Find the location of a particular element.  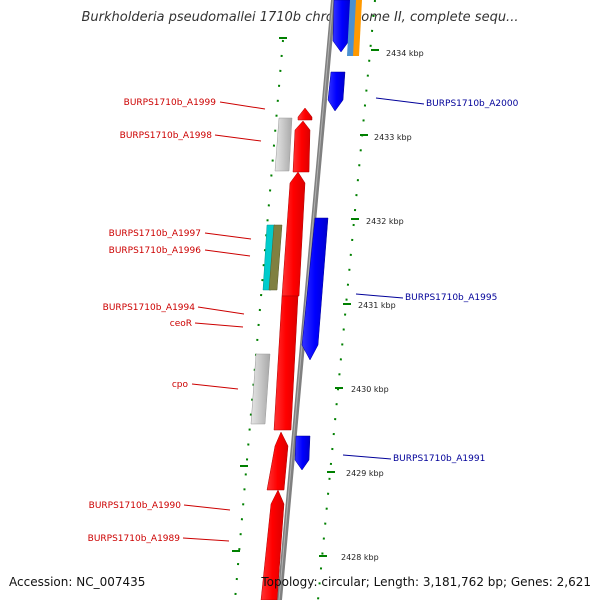

gene-label-A1994: BURPS1710b_A1994 is located at coordinates (149, 308).